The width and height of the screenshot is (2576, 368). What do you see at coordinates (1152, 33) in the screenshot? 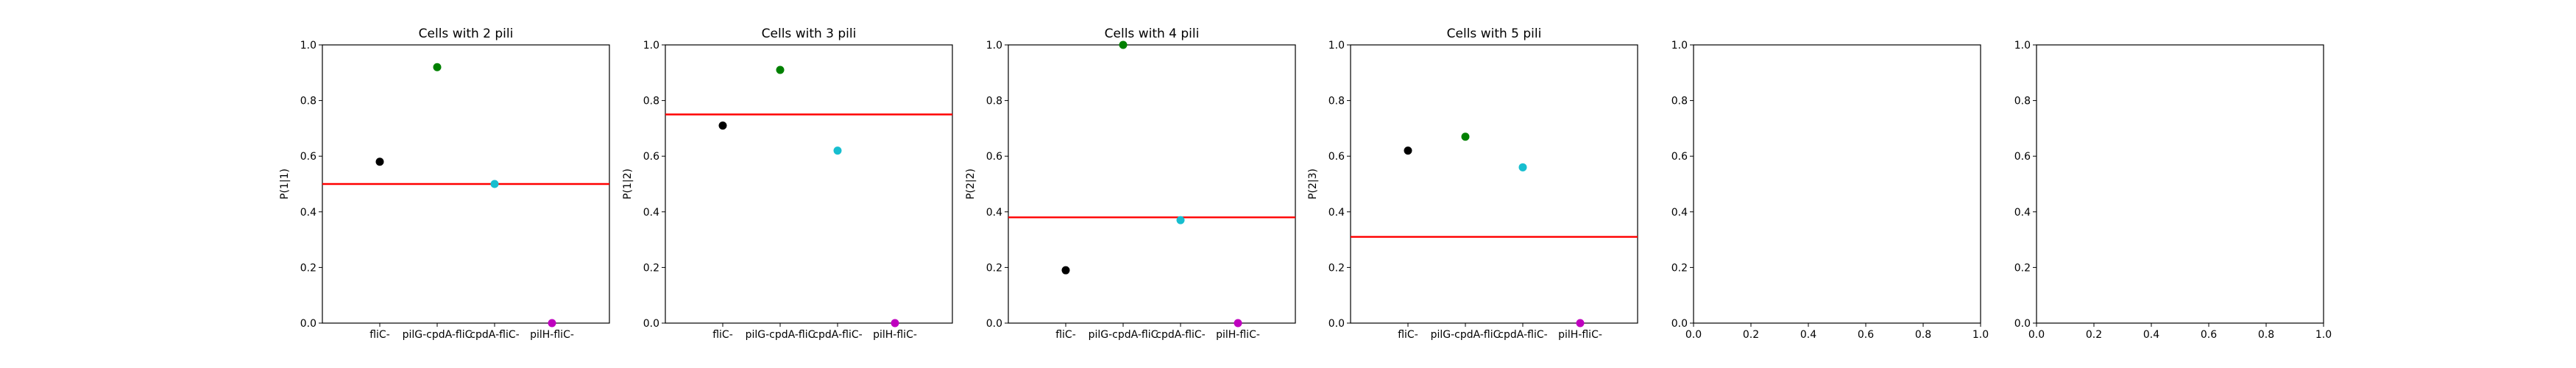
I see `chart-title: Cells with 4 pili` at bounding box center [1152, 33].